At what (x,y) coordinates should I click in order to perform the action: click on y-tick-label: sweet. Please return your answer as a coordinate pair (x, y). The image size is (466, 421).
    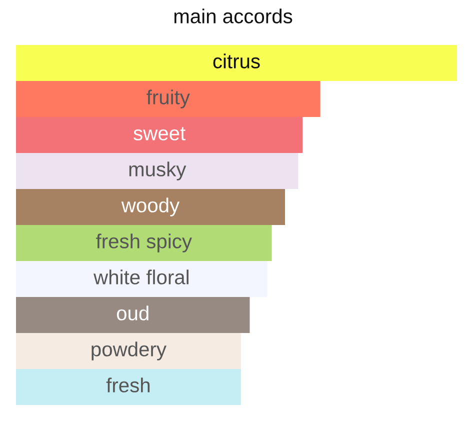
    Looking at the image, I should click on (160, 133).